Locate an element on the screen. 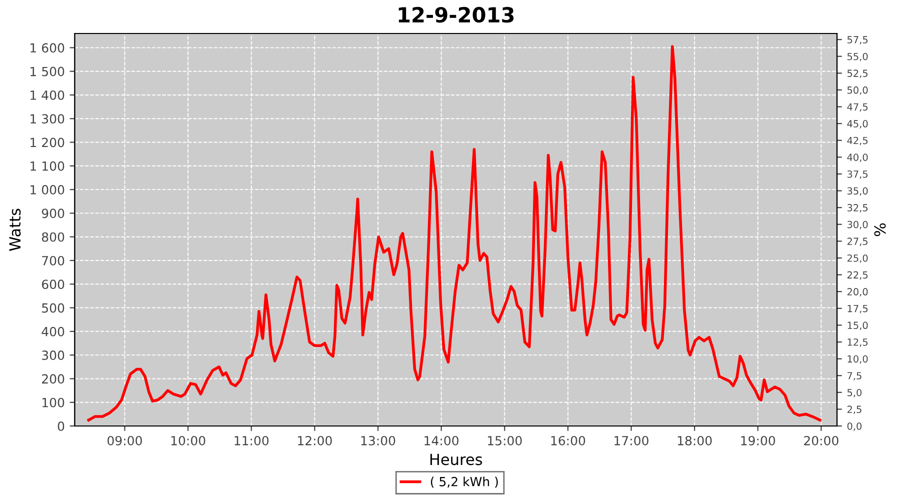  y-tick-label: 1 400 is located at coordinates (47, 95).